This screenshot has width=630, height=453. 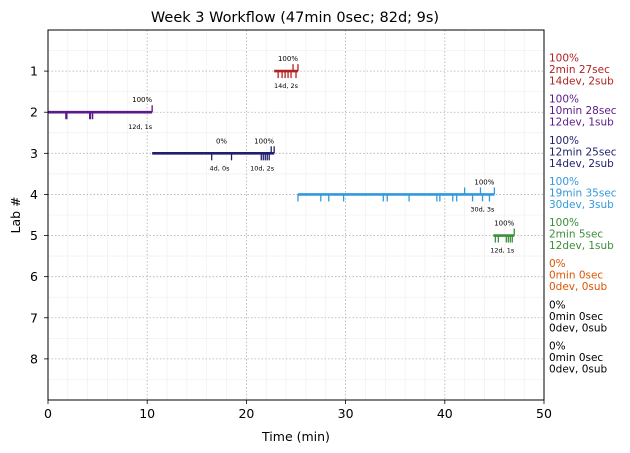 What do you see at coordinates (48, 413) in the screenshot?
I see `x-tick-label: 0` at bounding box center [48, 413].